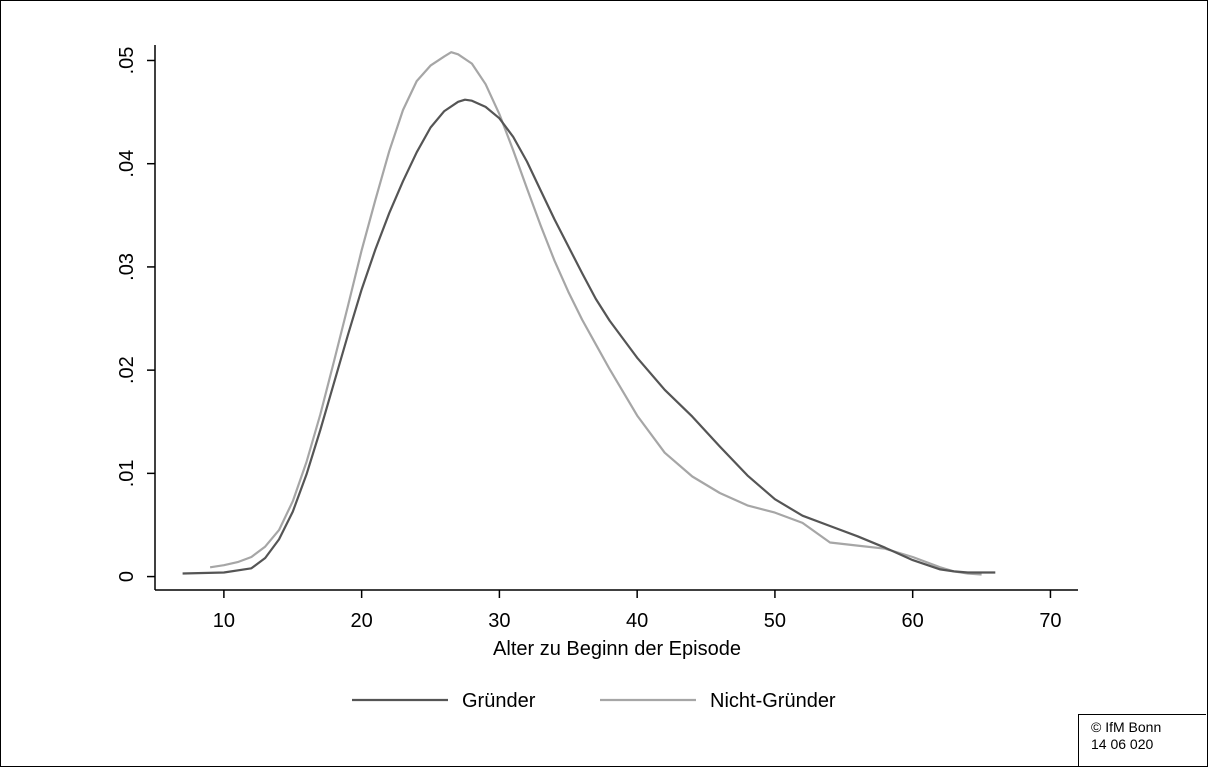 Image resolution: width=1208 pixels, height=767 pixels. Describe the element at coordinates (616, 610) in the screenshot. I see `x-axis: 10 20 30 40 50 60 70` at that location.